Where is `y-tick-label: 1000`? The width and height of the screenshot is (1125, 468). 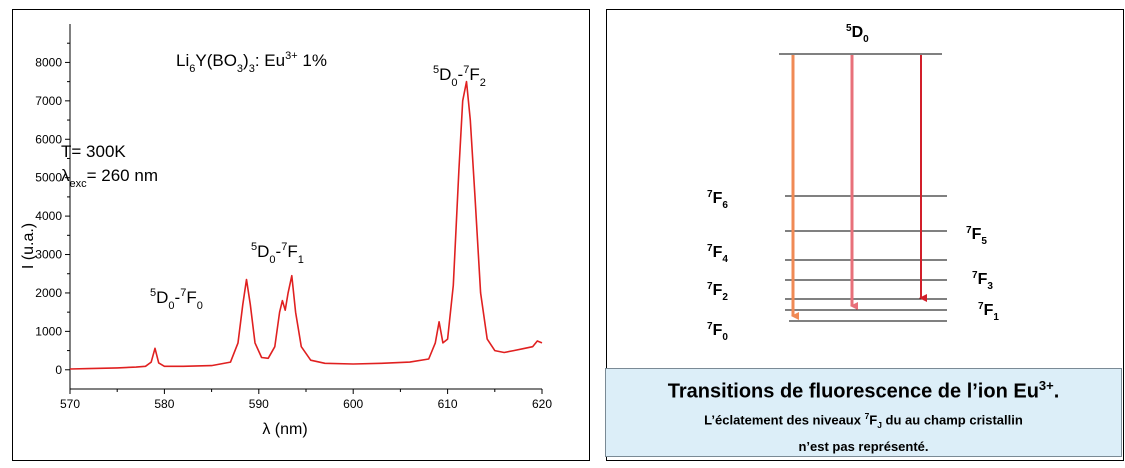
y-tick-label: 1000 is located at coordinates (48, 331).